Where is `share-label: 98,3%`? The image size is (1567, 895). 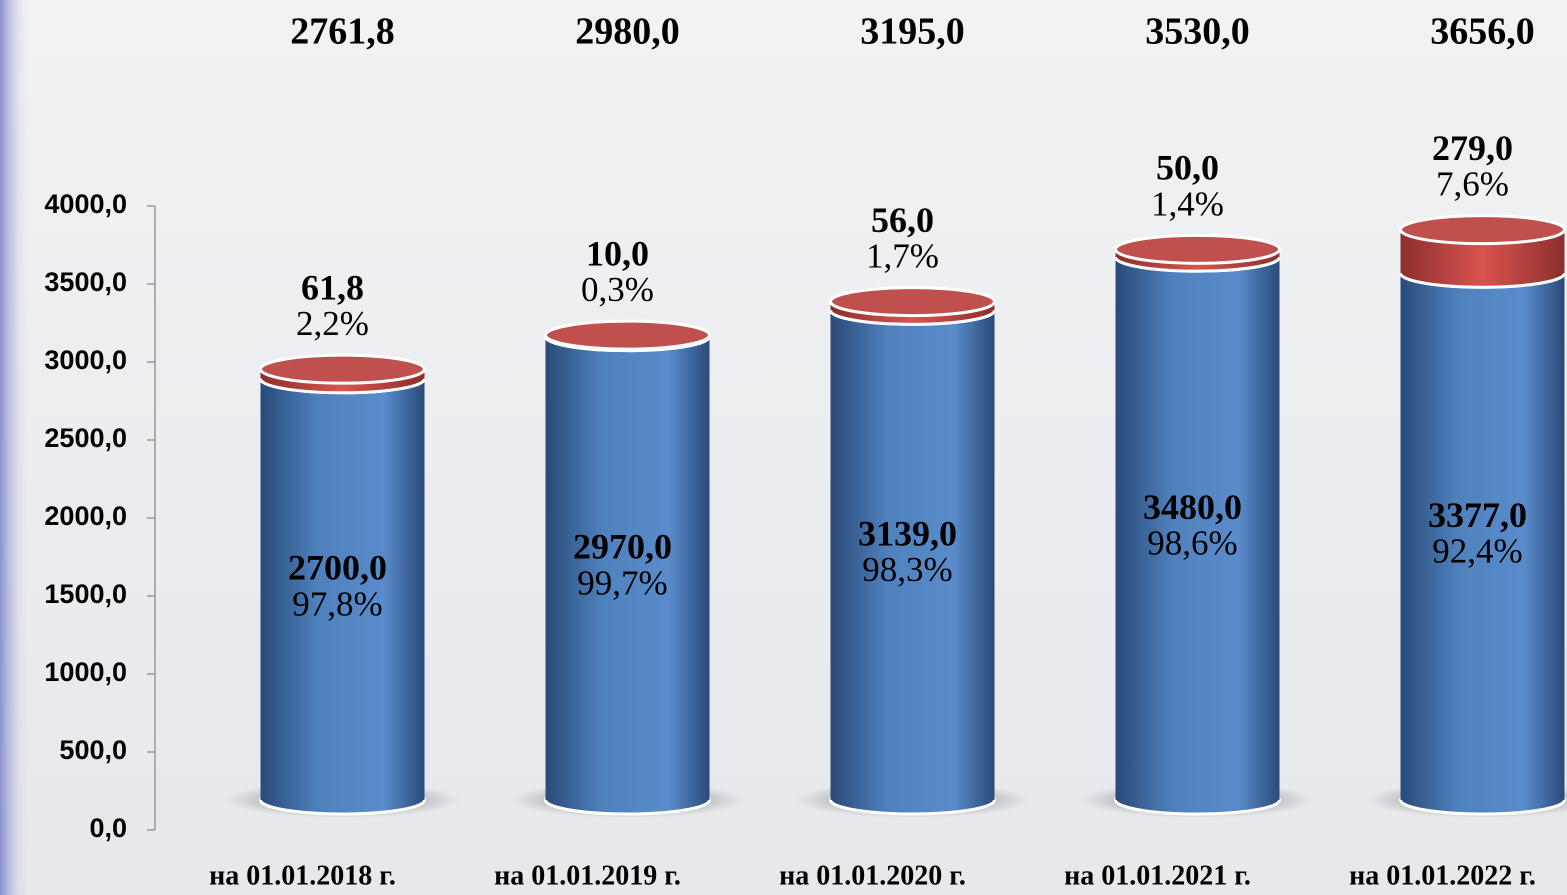 share-label: 98,3% is located at coordinates (907, 569).